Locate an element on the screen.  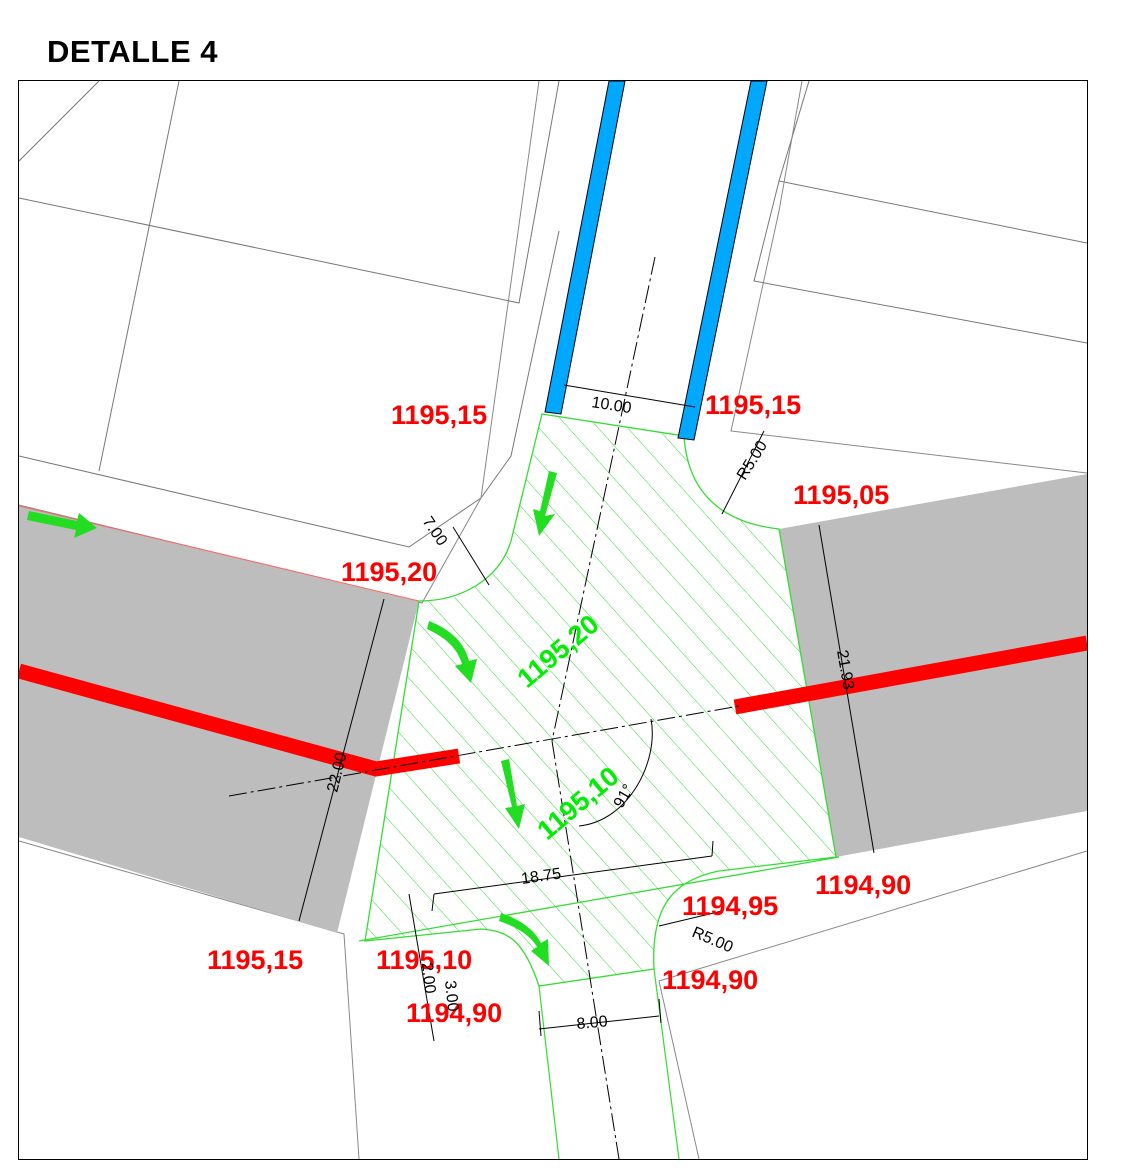
drawing-title: DETALLE 4 is located at coordinates (132, 51).